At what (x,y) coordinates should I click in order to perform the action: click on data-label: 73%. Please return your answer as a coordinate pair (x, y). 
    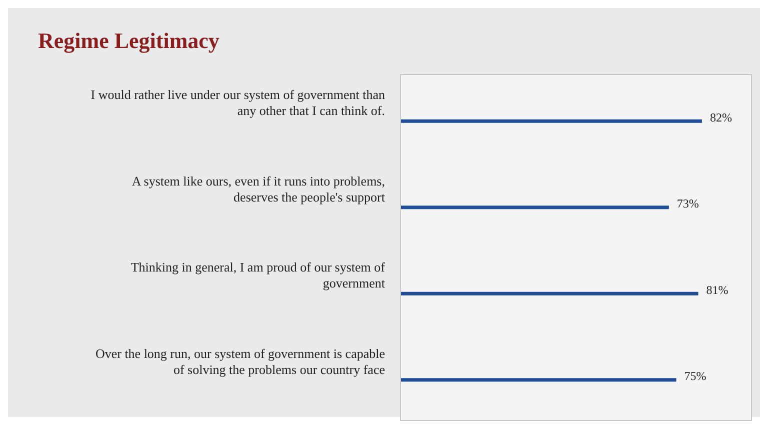
    Looking at the image, I should click on (687, 203).